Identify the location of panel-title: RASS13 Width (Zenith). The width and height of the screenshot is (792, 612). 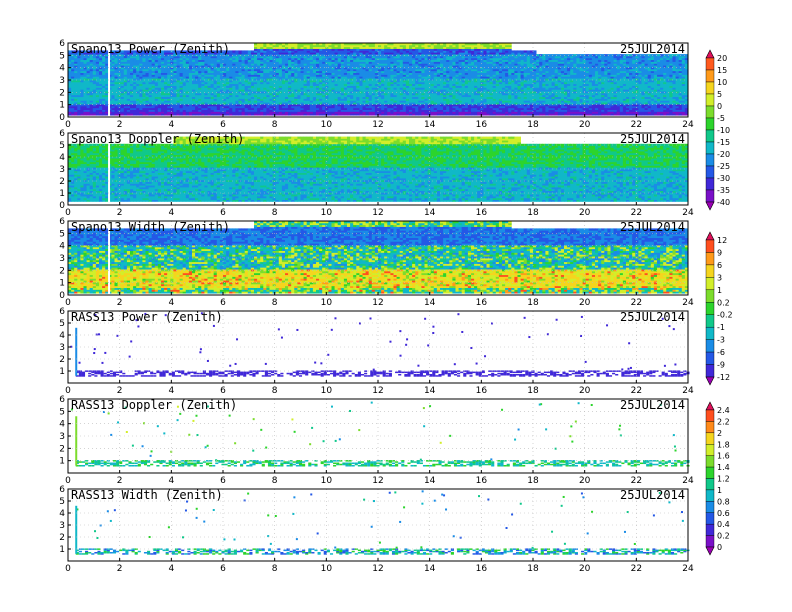
(147, 495).